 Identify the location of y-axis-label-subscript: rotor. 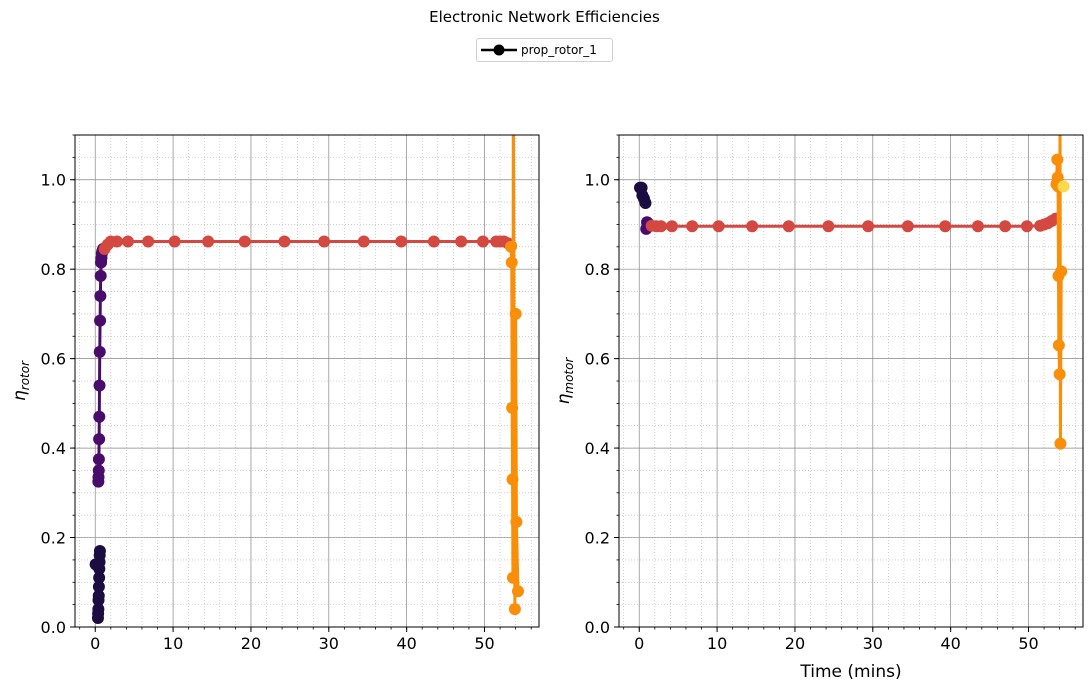
(25, 375).